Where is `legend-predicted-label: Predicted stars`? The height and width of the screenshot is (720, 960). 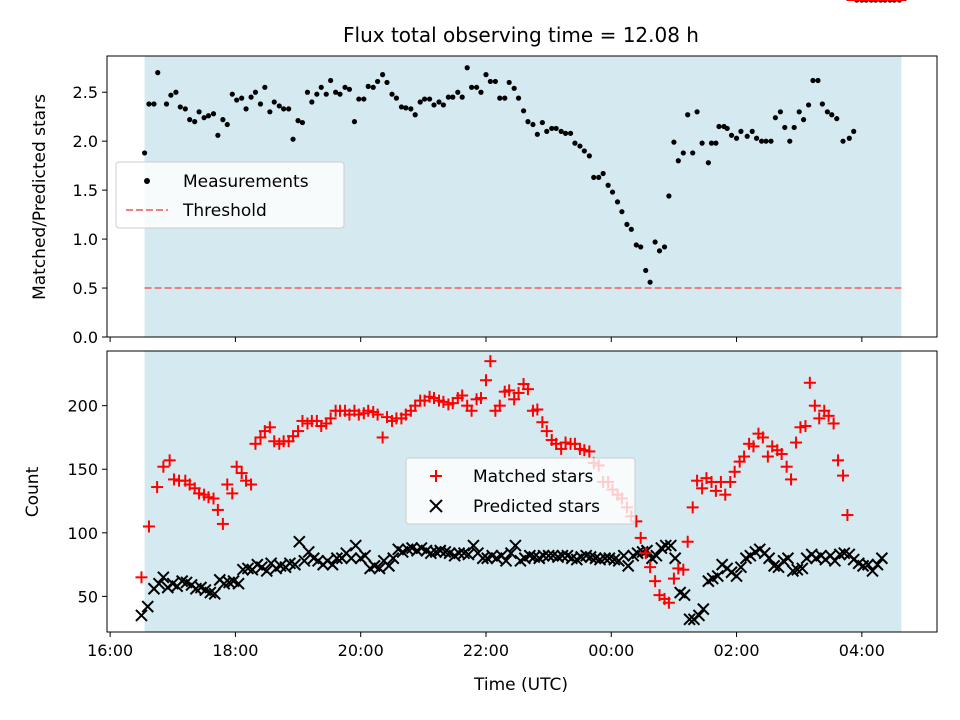 legend-predicted-label: Predicted stars is located at coordinates (536, 507).